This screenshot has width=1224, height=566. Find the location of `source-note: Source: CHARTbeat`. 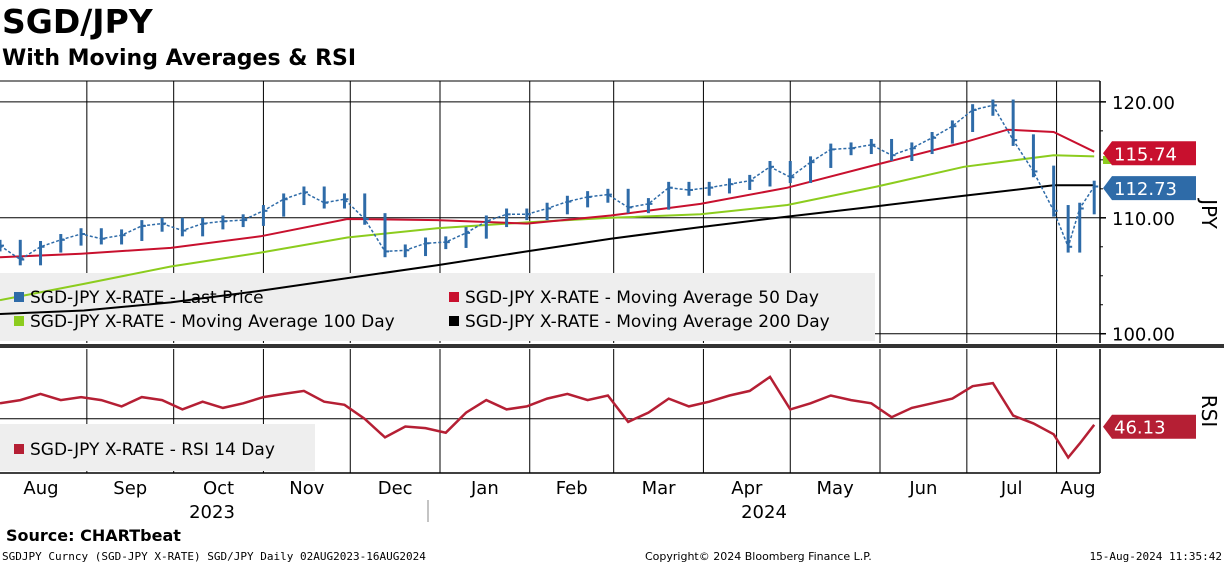

source-note: Source: CHARTbeat is located at coordinates (93, 535).